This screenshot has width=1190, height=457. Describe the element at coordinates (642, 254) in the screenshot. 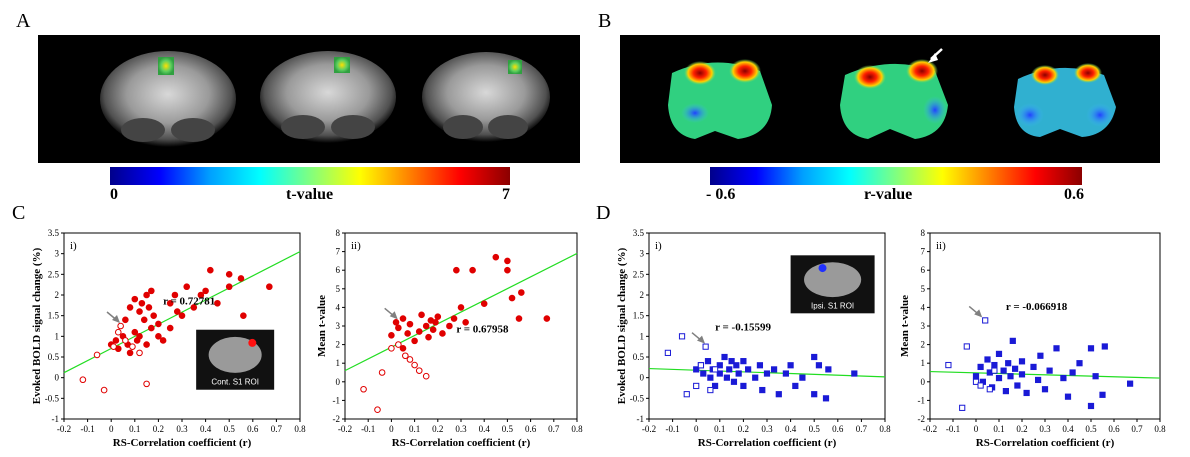

I see `d-i-ytick-label: 3` at that location.